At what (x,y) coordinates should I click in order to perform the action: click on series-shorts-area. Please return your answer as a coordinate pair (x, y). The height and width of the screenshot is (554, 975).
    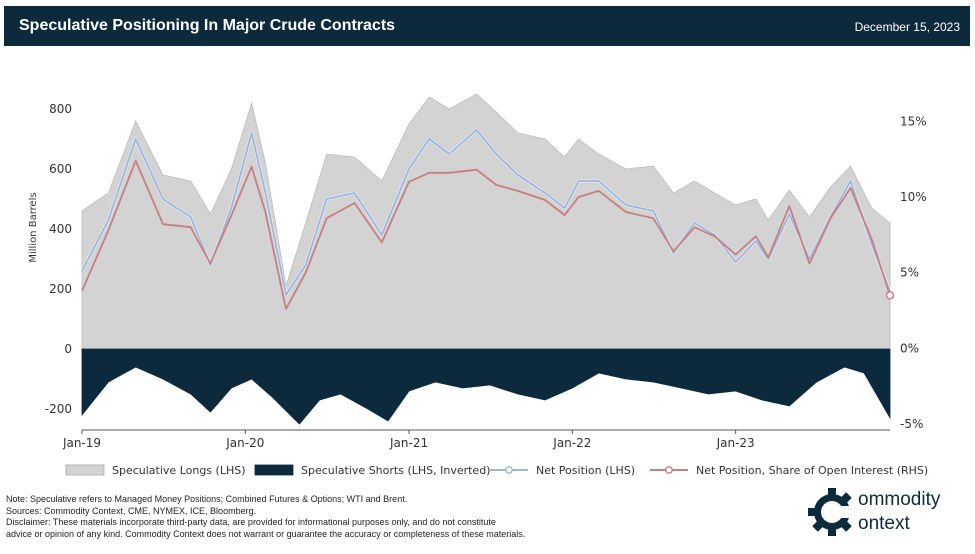
    Looking at the image, I should click on (486, 386).